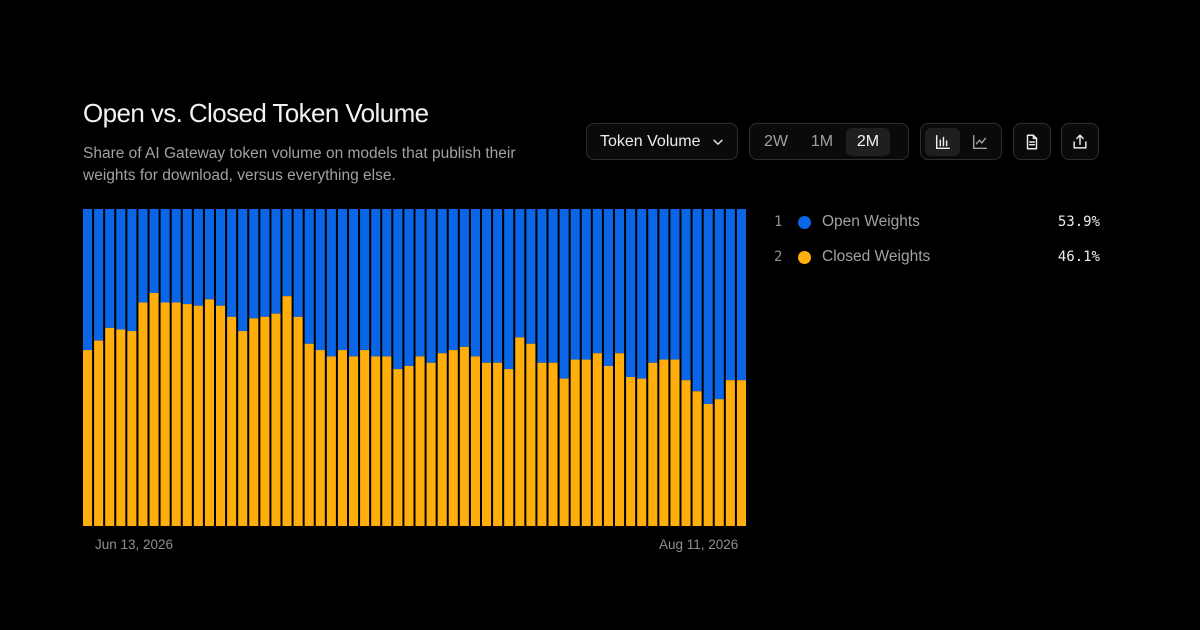 The height and width of the screenshot is (630, 1200). I want to click on share-button, so click(1080, 141).